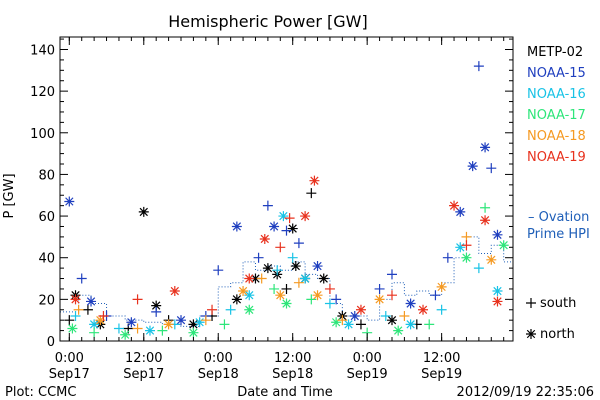  I want to click on legend-noaa-17: NOAA-17, so click(556, 115).